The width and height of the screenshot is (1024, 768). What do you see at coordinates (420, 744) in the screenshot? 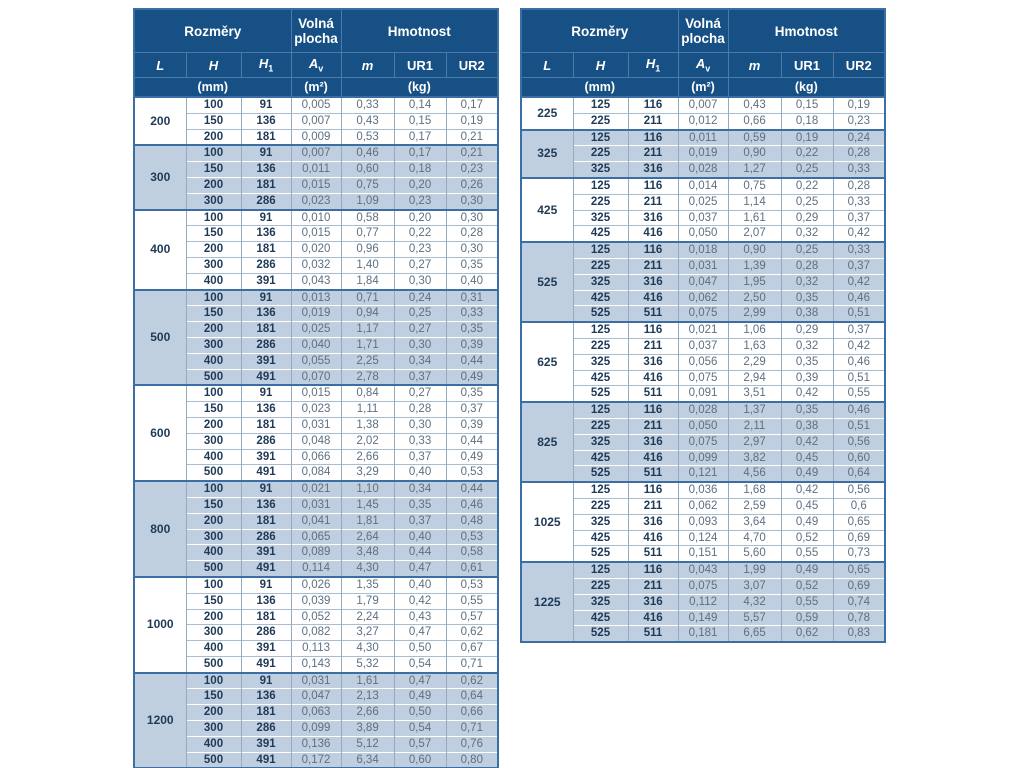
I see `data-cell: 0,57` at bounding box center [420, 744].